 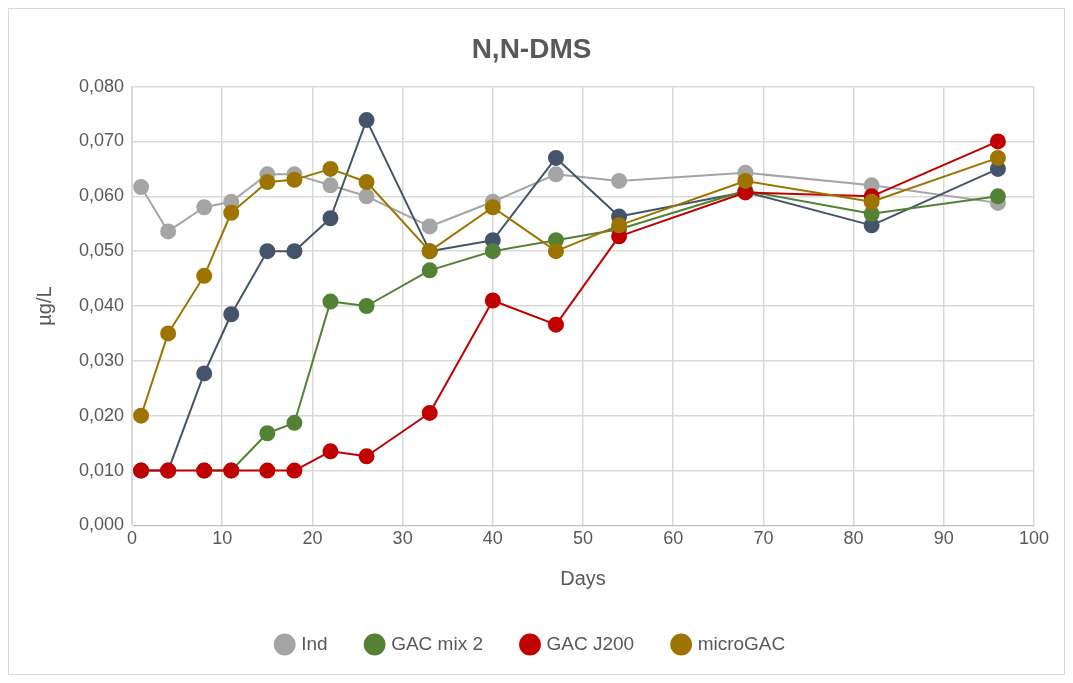 I want to click on y-tick-label: 0,020, so click(x=102, y=414).